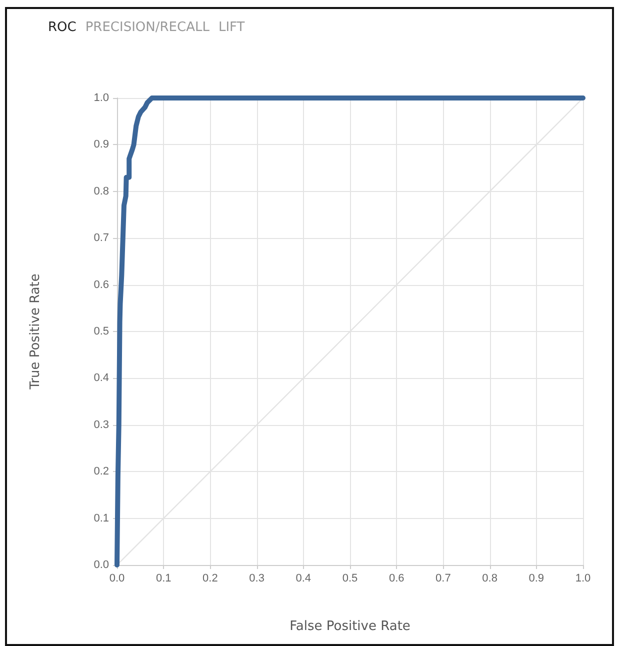 Image resolution: width=619 pixels, height=646 pixels. Describe the element at coordinates (304, 578) in the screenshot. I see `x-tick-label: 0.4` at that location.